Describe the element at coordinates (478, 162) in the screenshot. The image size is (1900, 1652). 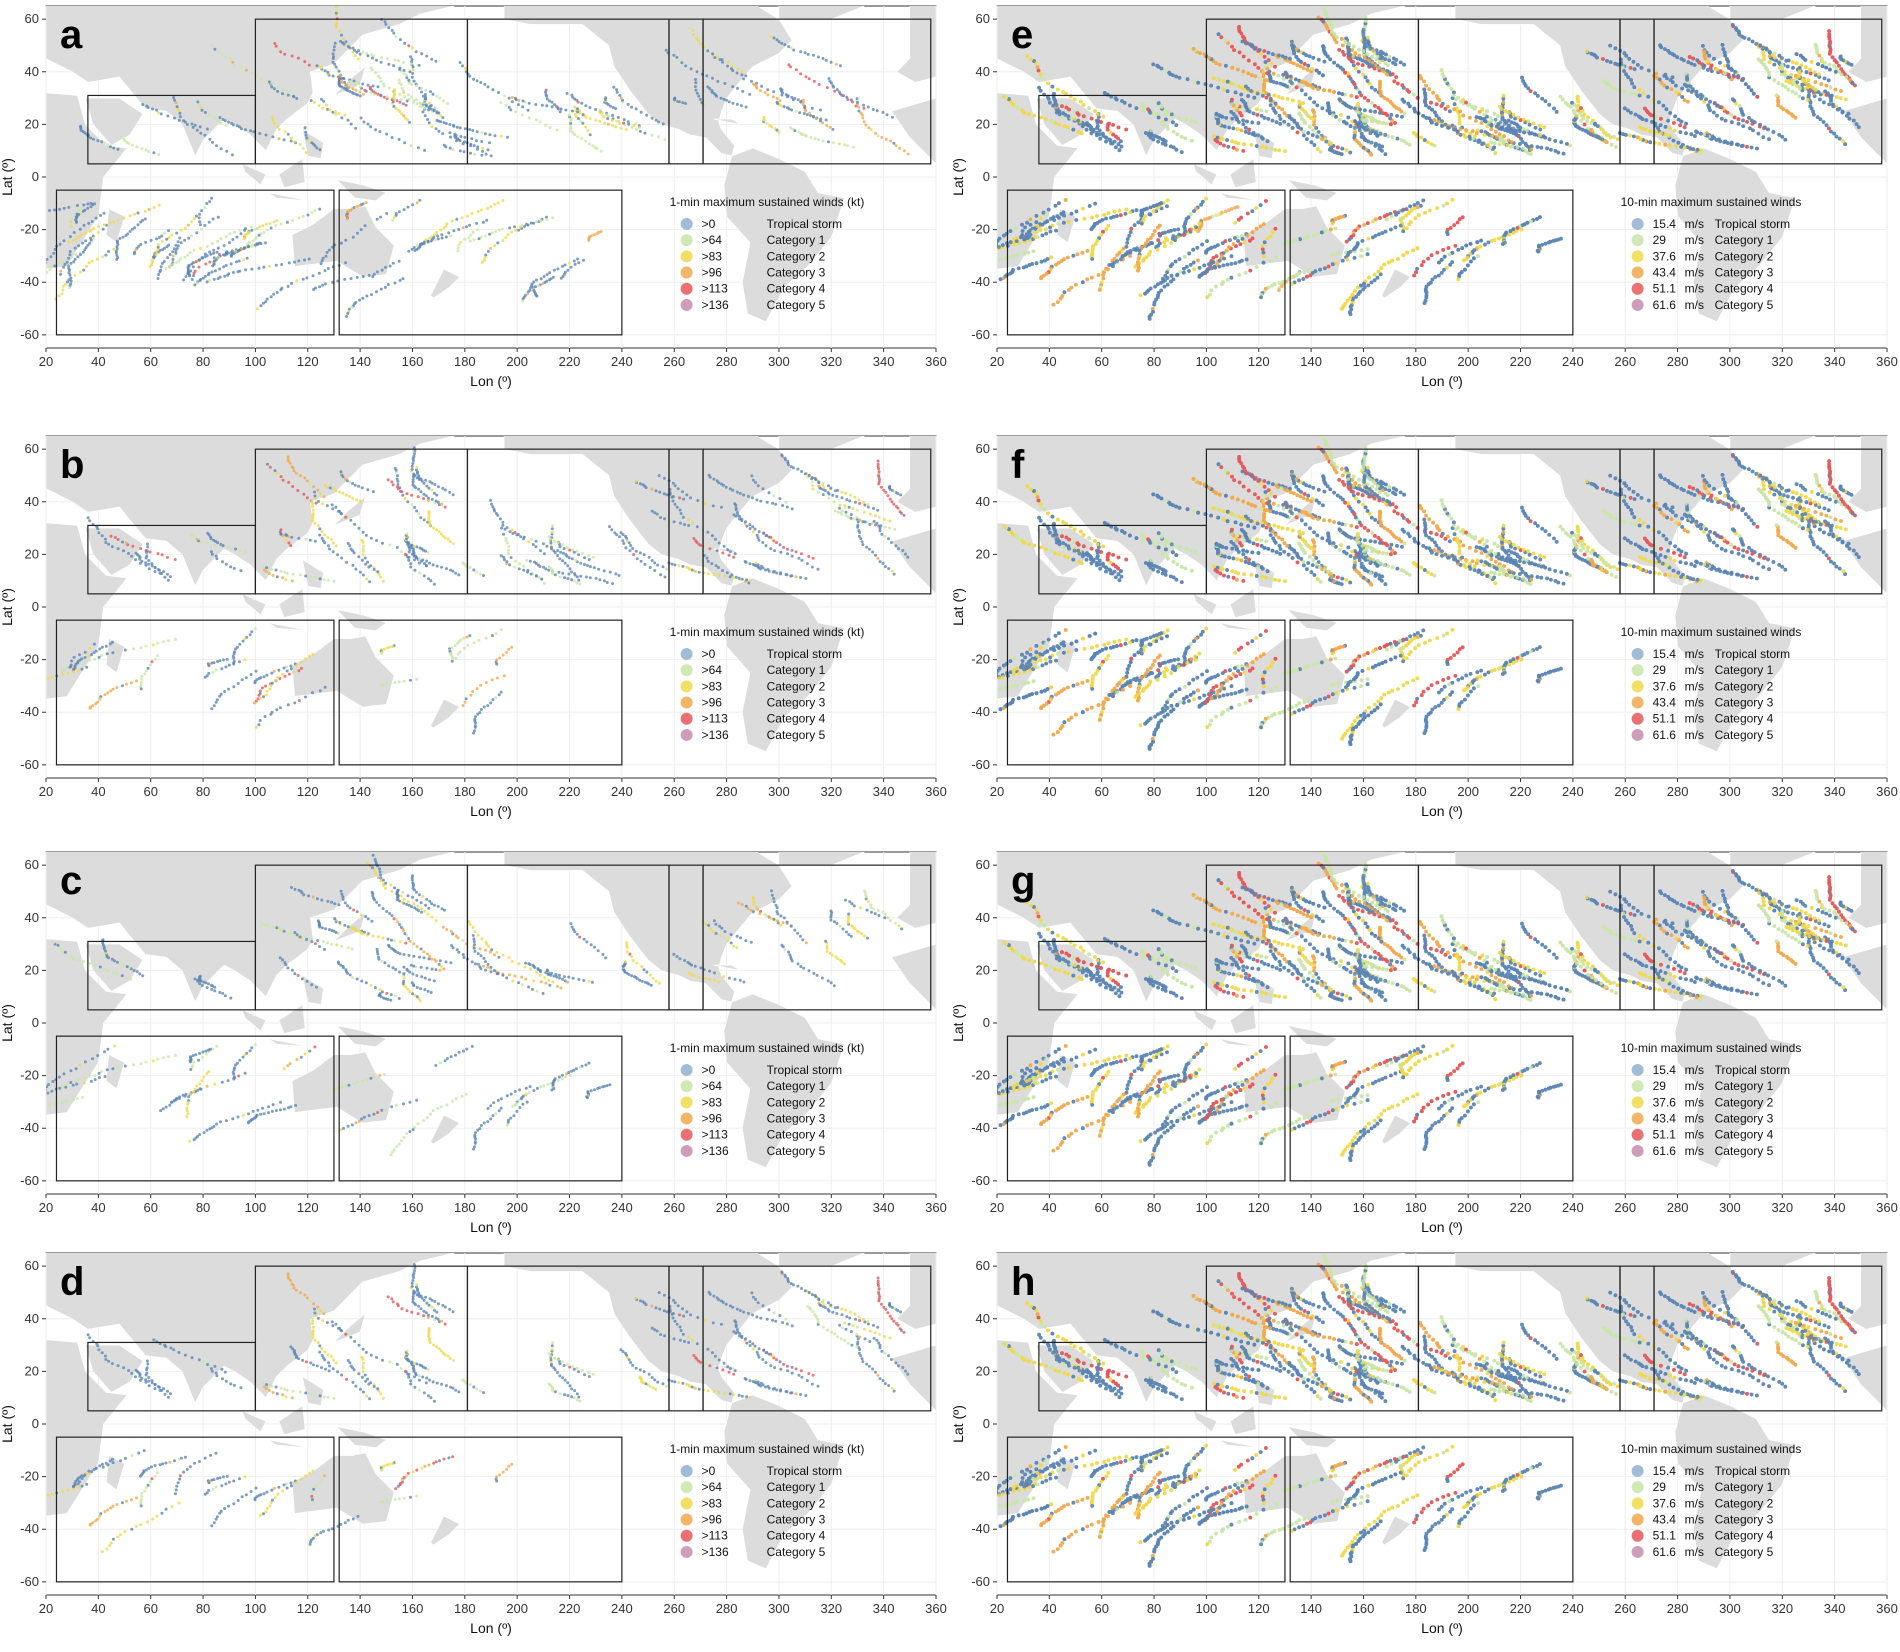
I see `track-points` at that location.